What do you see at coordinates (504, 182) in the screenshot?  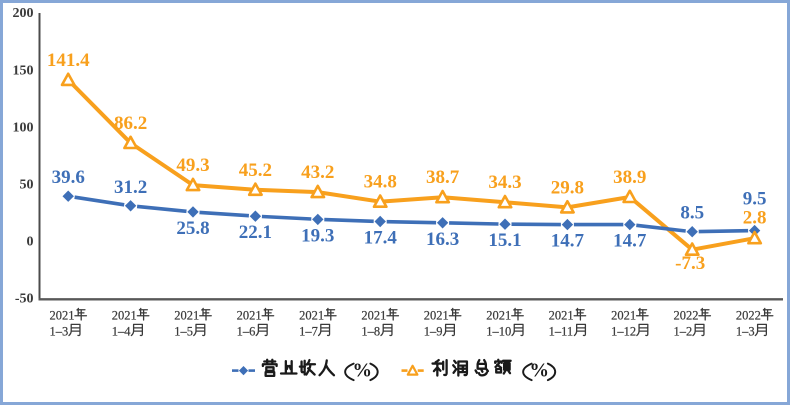 I see `svg-text: 34.3` at bounding box center [504, 182].